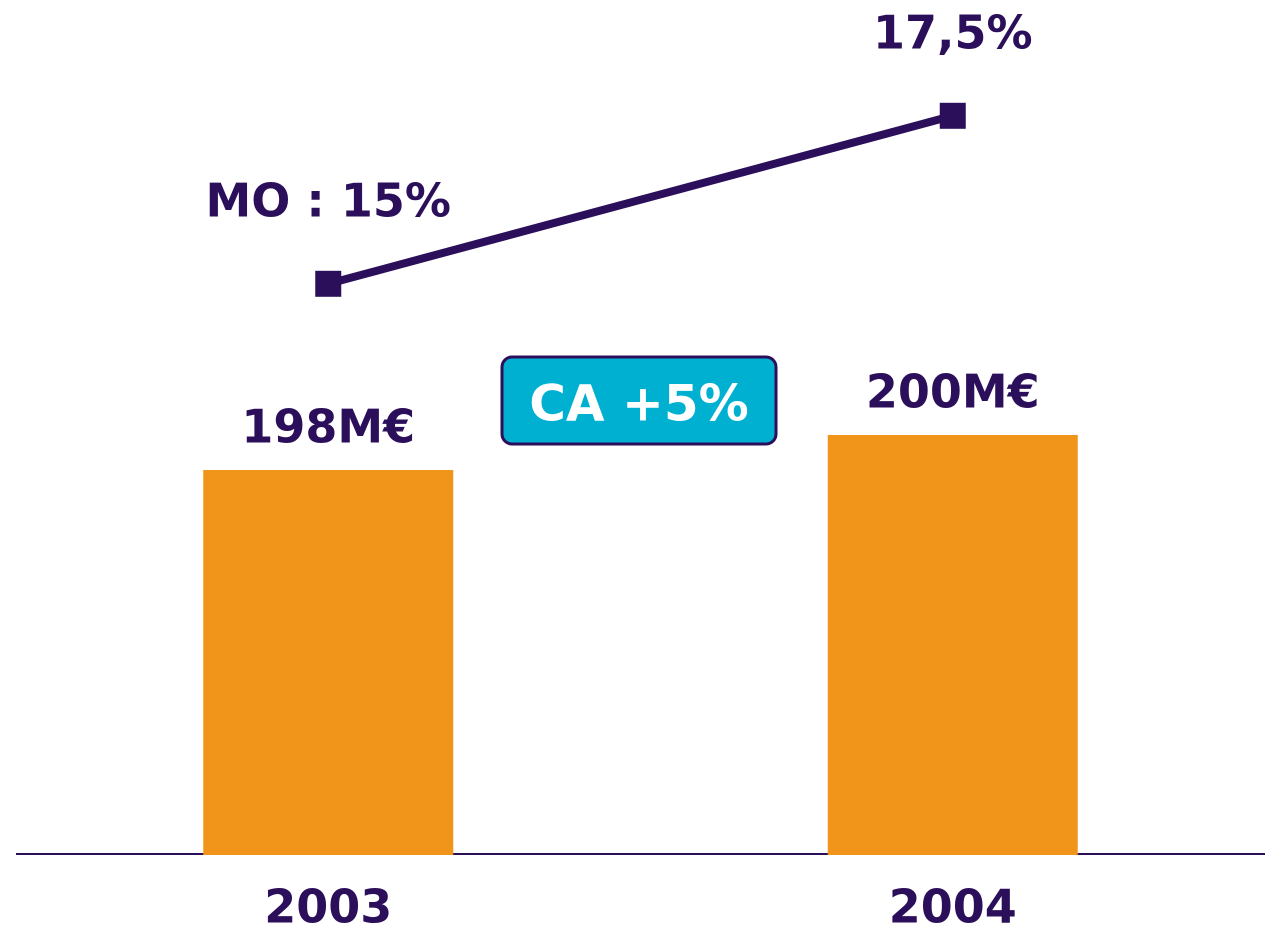  What do you see at coordinates (953, 392) in the screenshot?
I see `data-label: 200M€` at bounding box center [953, 392].